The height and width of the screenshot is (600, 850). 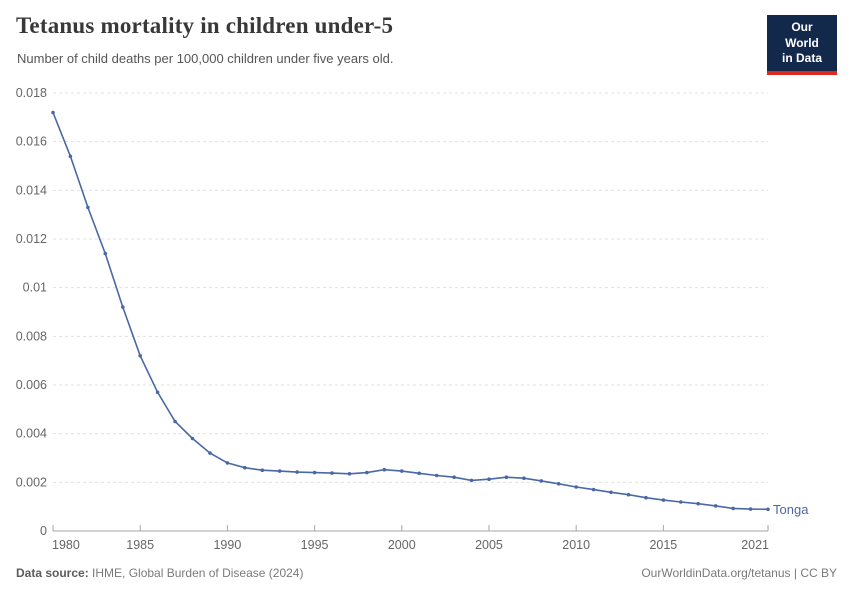 I want to click on y-tick-label: 0.008, so click(x=31, y=336).